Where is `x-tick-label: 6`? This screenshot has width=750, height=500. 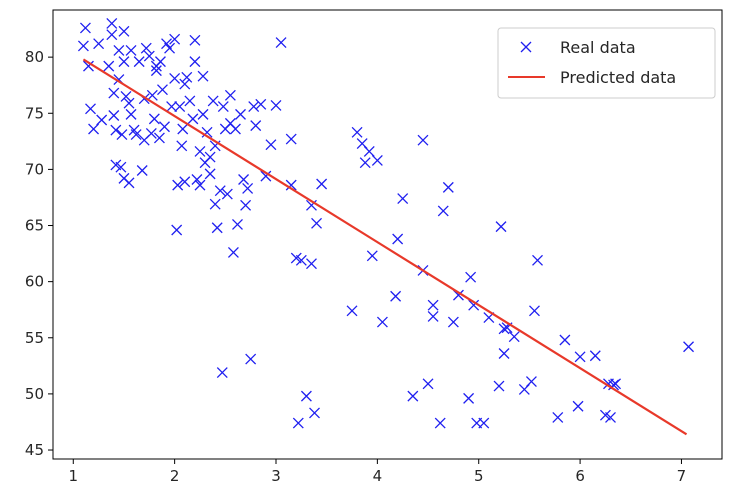 x-tick-label: 6 is located at coordinates (580, 476).